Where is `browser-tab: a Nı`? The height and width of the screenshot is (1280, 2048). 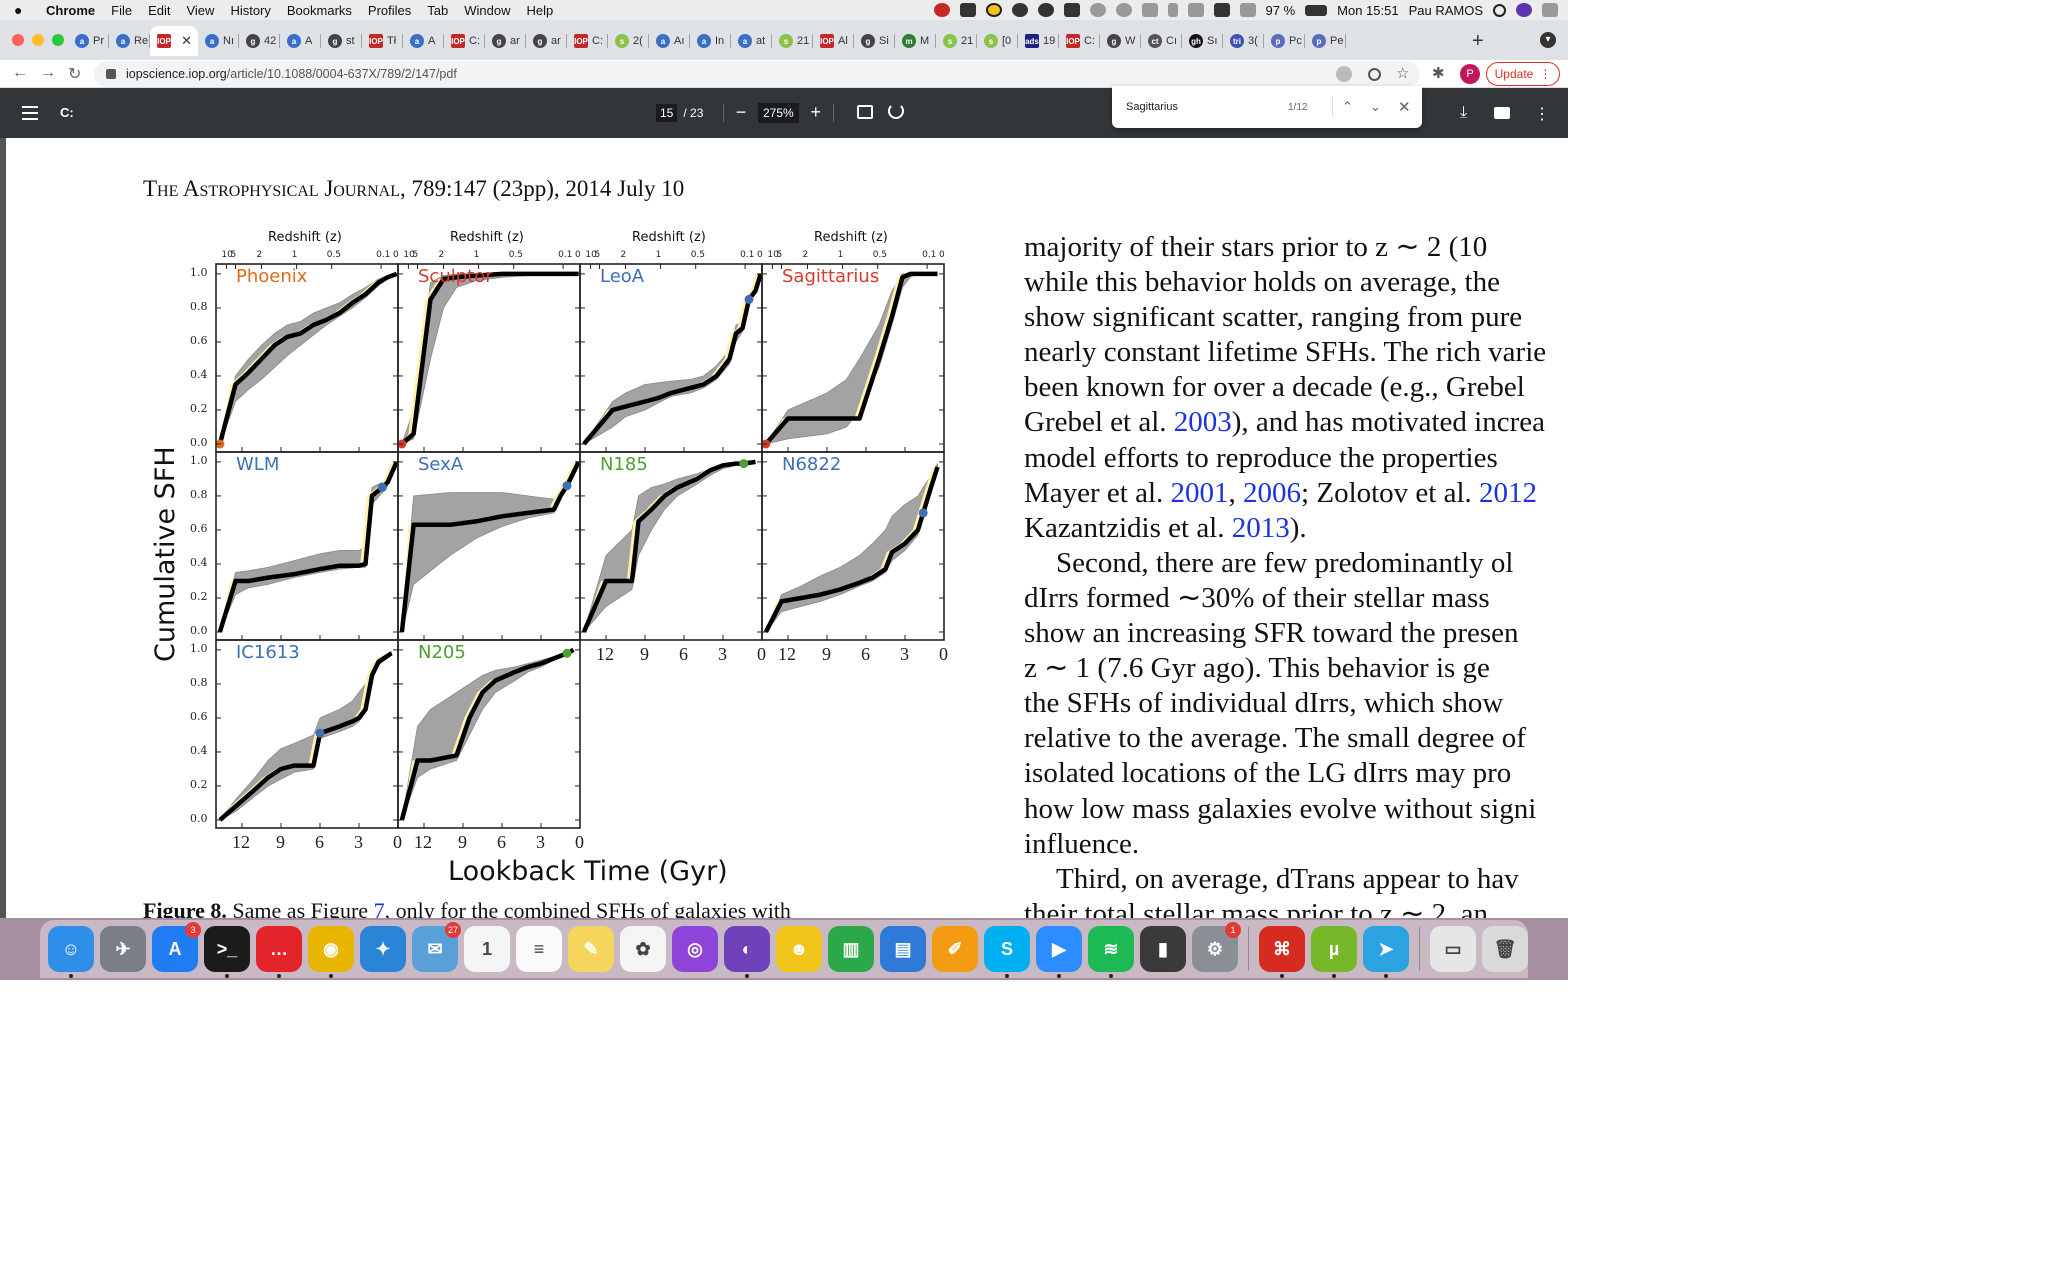 browser-tab: a Nı is located at coordinates (218, 41).